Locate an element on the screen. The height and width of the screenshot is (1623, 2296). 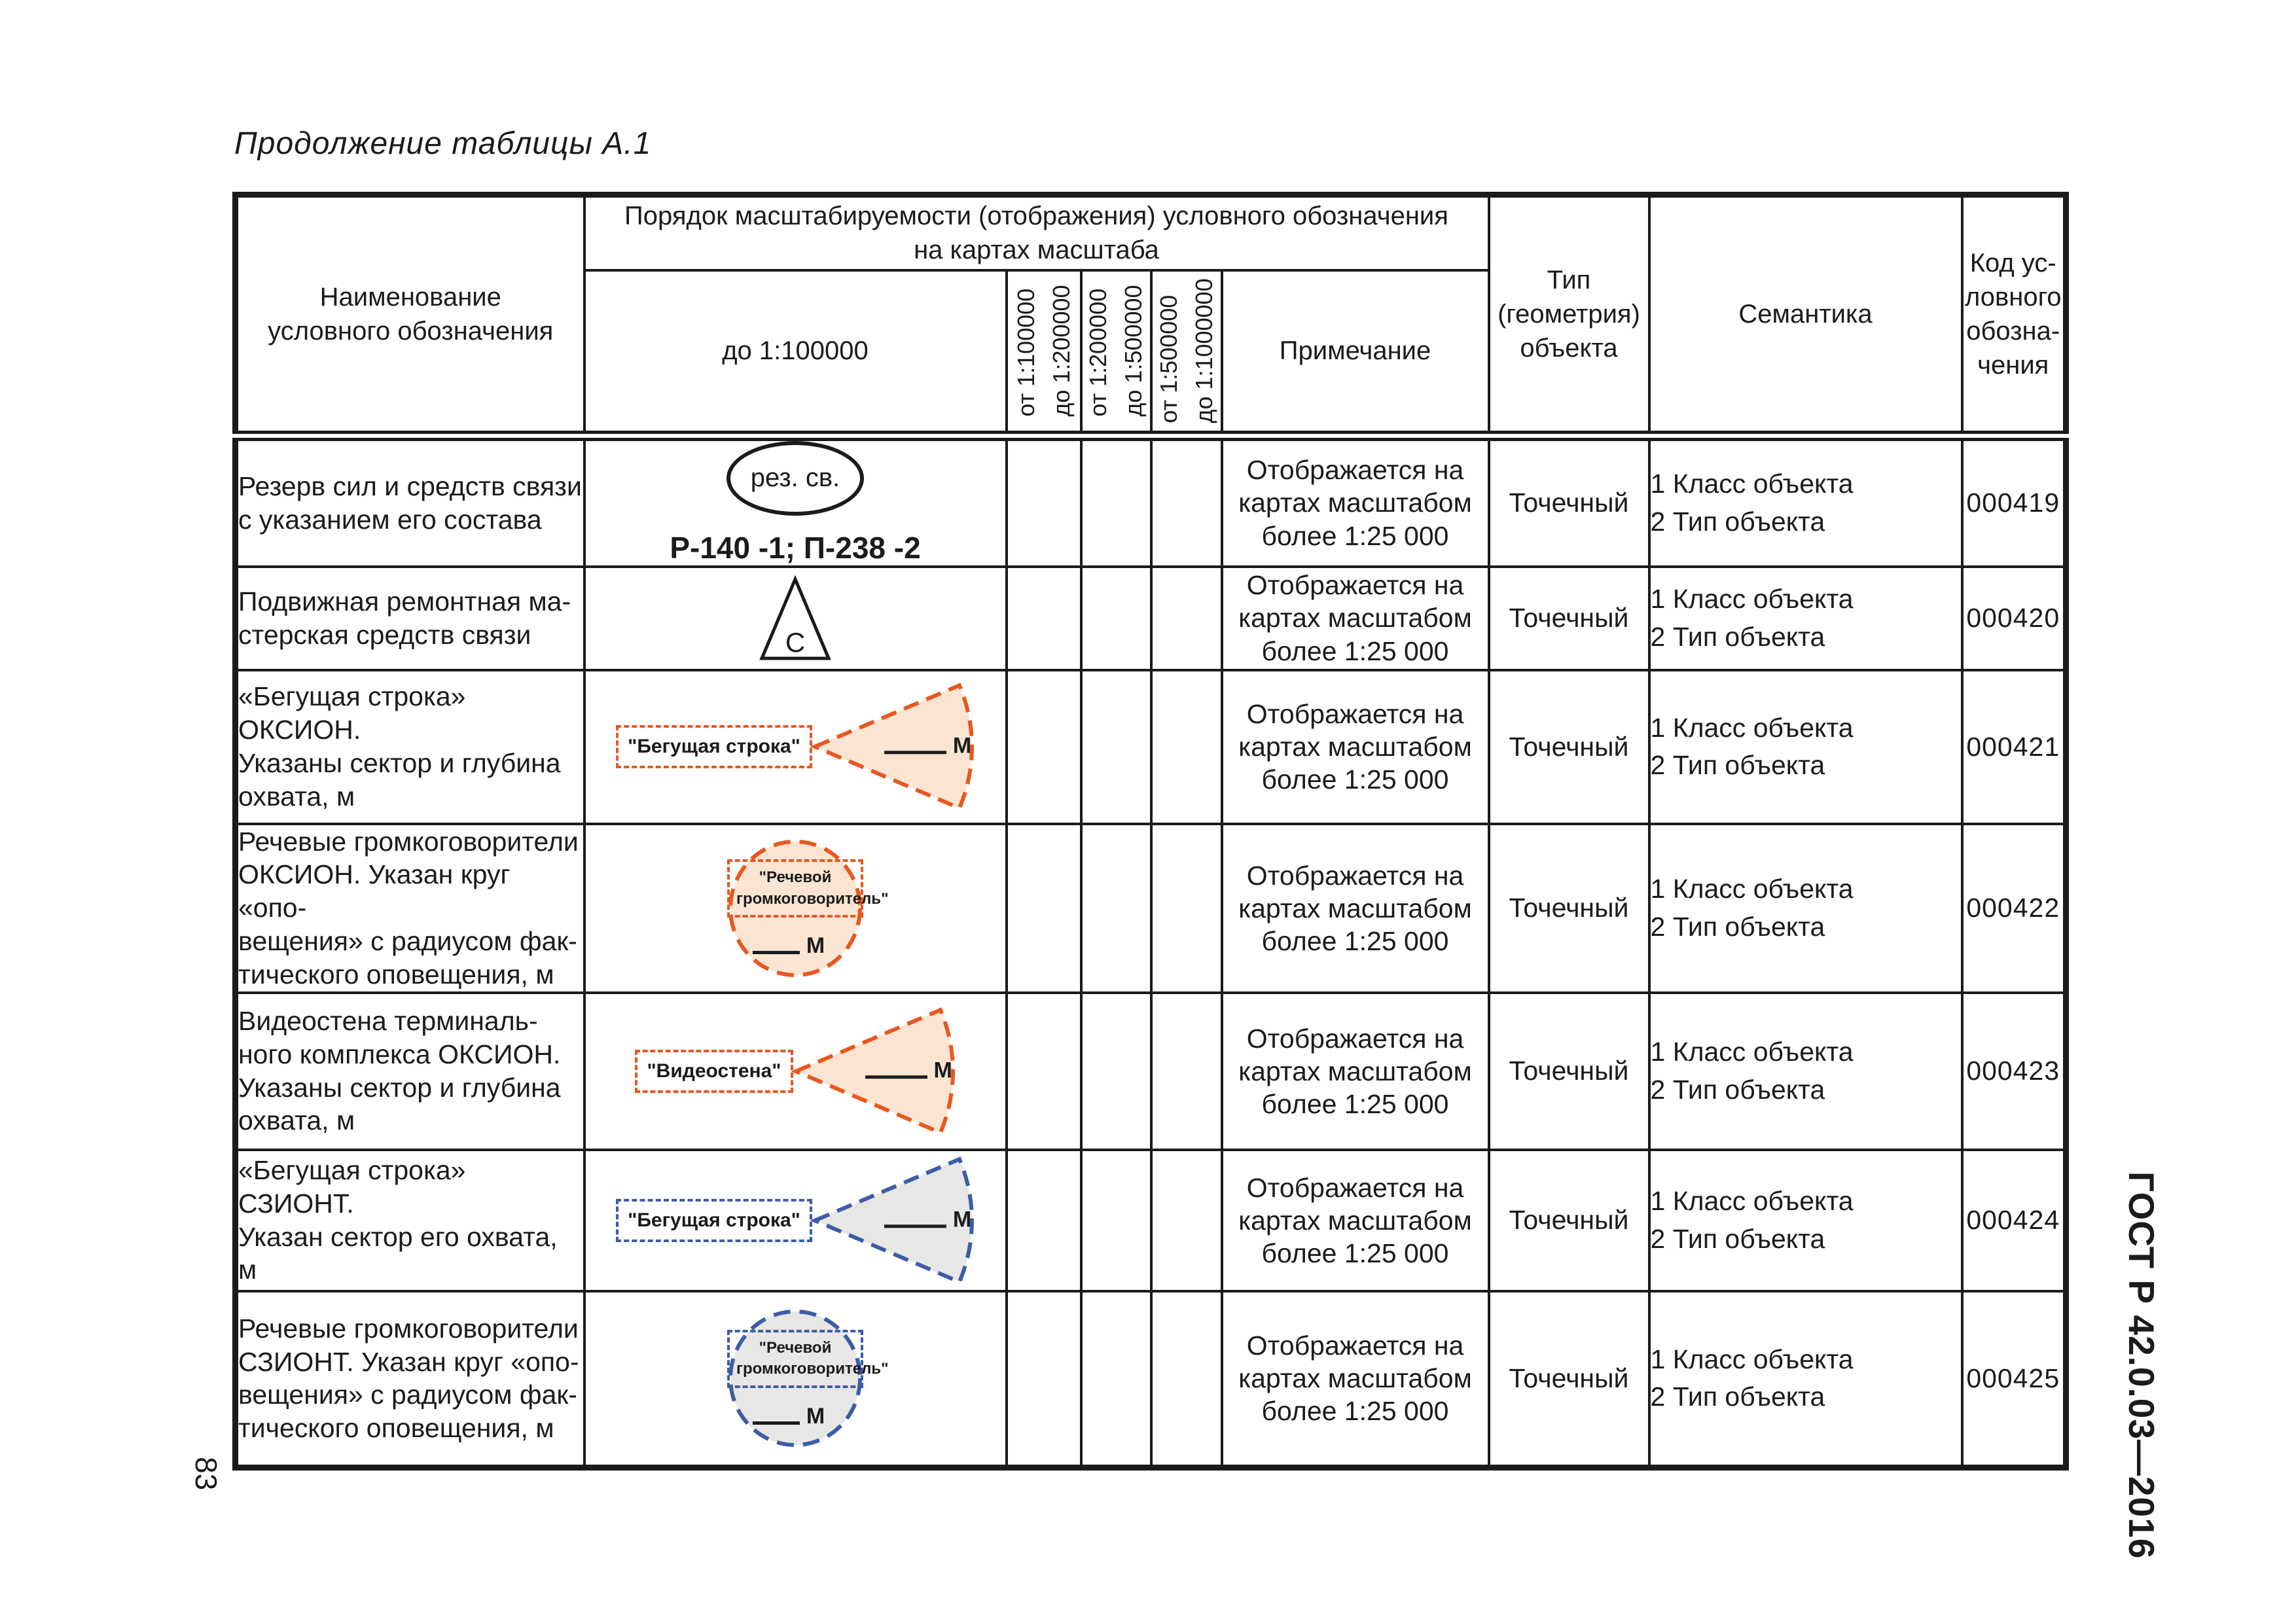
col-header-name: Наименование условного обозначения is located at coordinates (410, 317).